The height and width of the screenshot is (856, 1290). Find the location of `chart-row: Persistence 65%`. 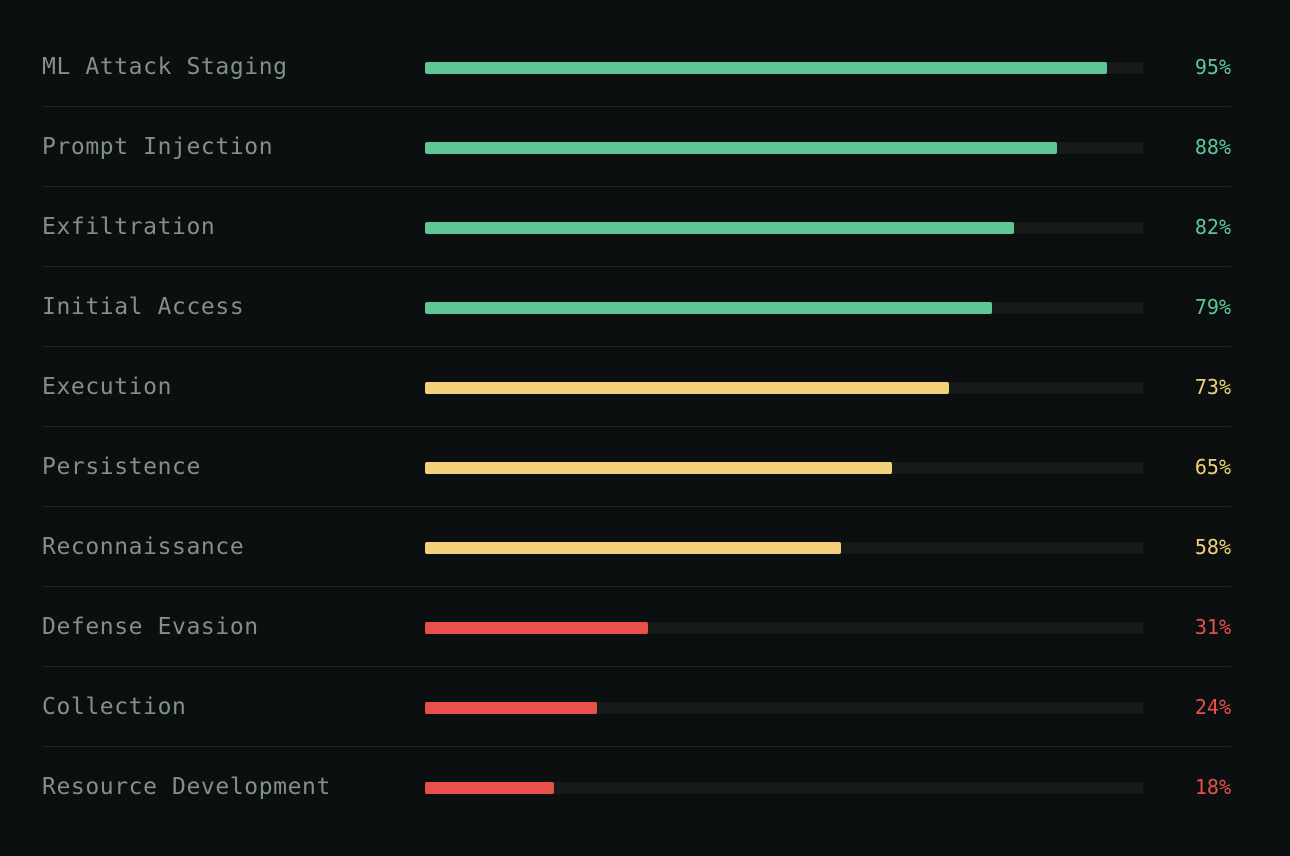

chart-row: Persistence 65% is located at coordinates (636, 467).